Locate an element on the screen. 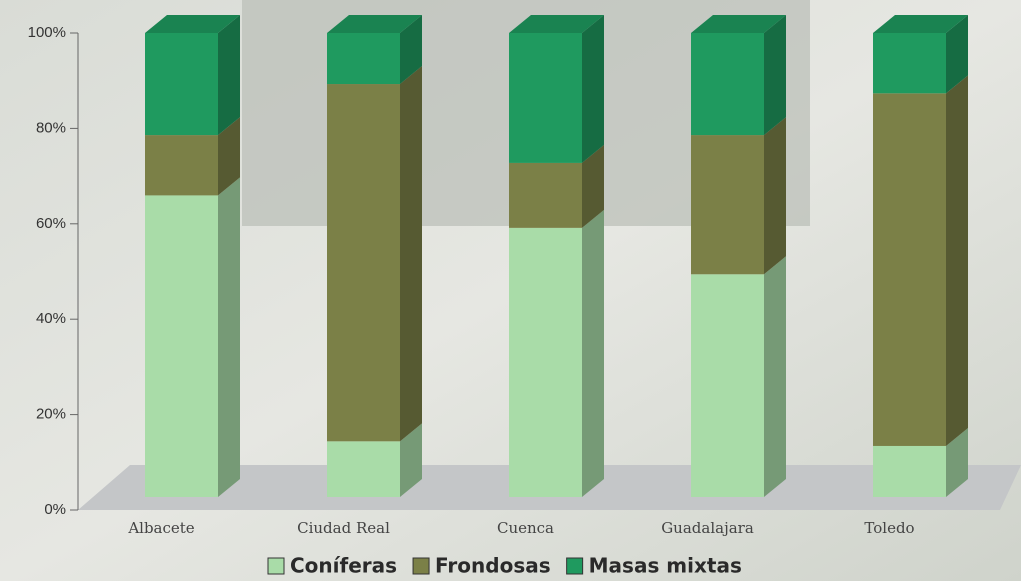  y-tick-label: 60% is located at coordinates (51, 223).